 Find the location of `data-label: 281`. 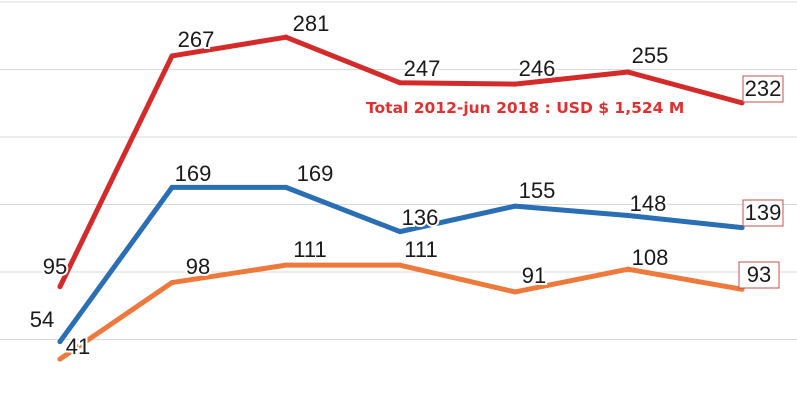

data-label: 281 is located at coordinates (311, 23).